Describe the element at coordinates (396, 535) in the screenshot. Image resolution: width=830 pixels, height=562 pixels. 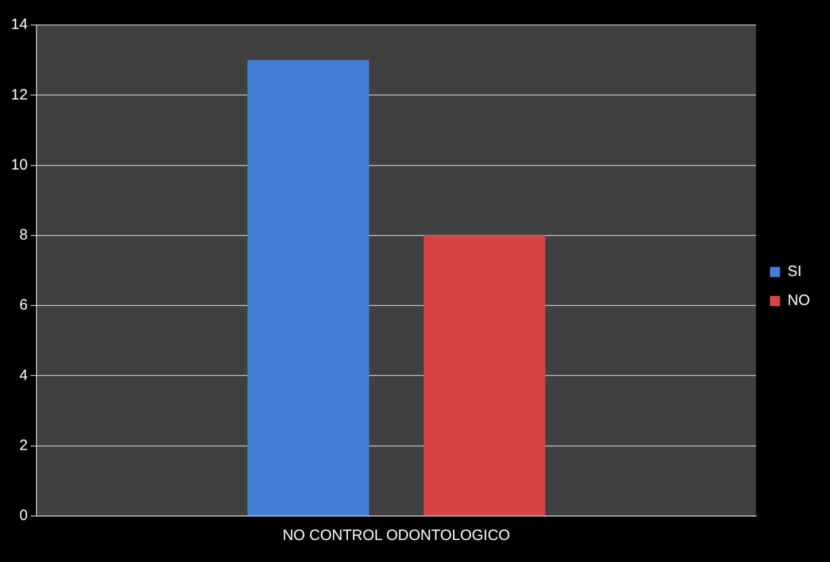
I see `x-tick-label: NO CONTROL ODONTOLOGICO` at that location.